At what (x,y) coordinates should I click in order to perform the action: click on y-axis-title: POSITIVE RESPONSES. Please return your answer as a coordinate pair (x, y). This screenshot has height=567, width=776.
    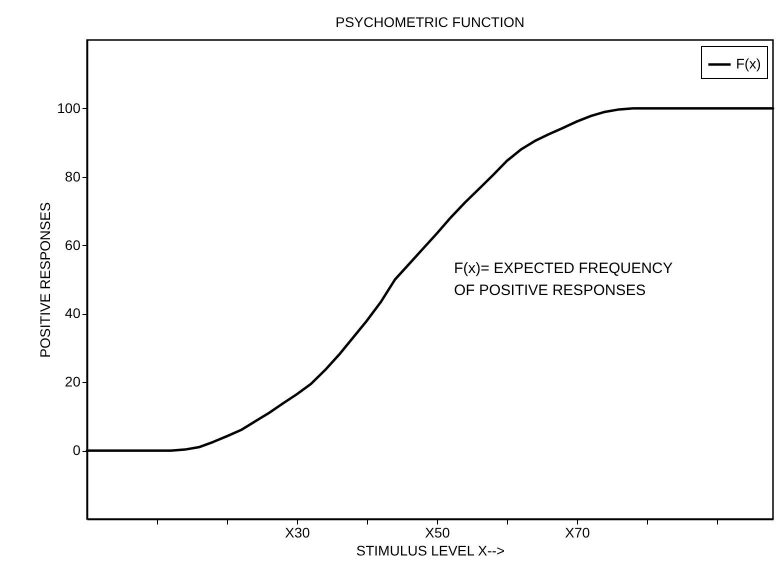
    Looking at the image, I should click on (45, 280).